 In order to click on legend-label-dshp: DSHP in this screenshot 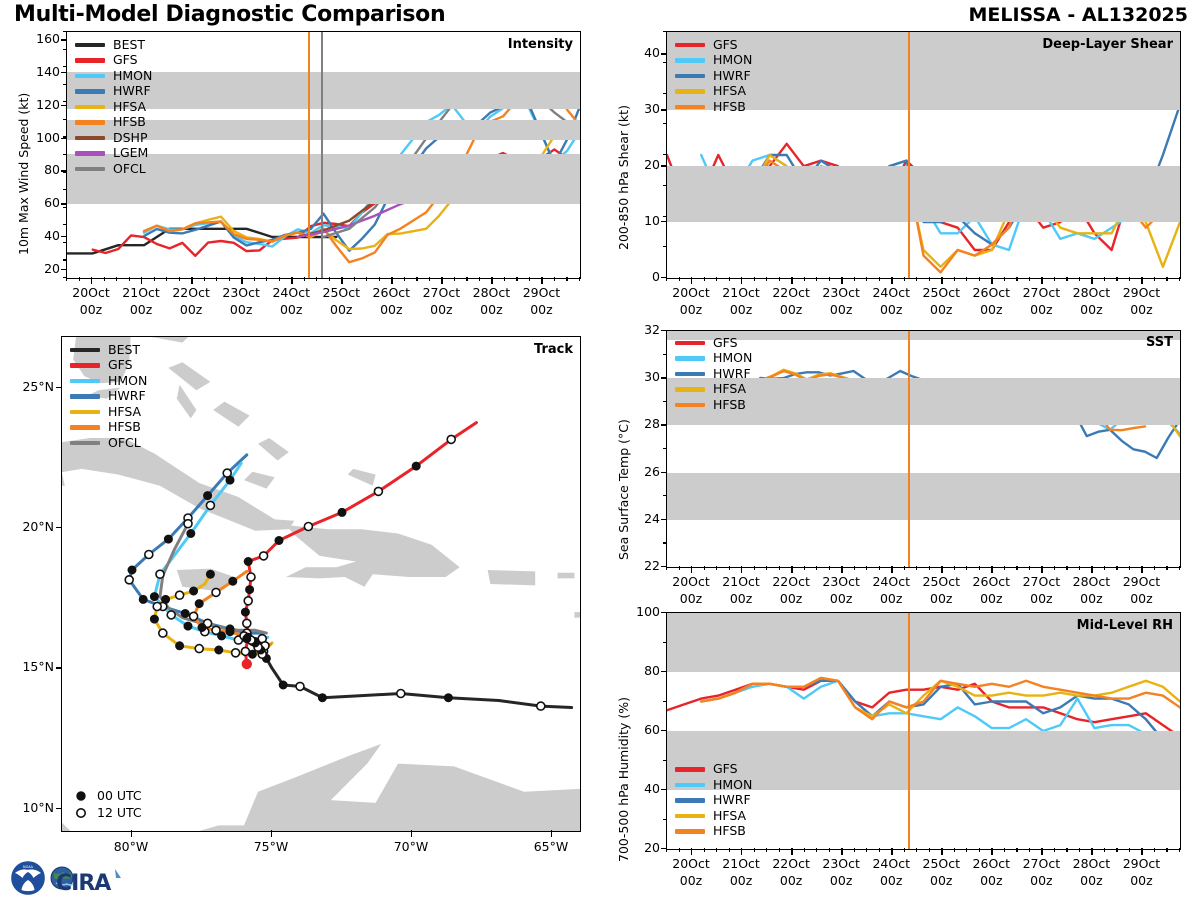, I will do `click(130, 137)`.